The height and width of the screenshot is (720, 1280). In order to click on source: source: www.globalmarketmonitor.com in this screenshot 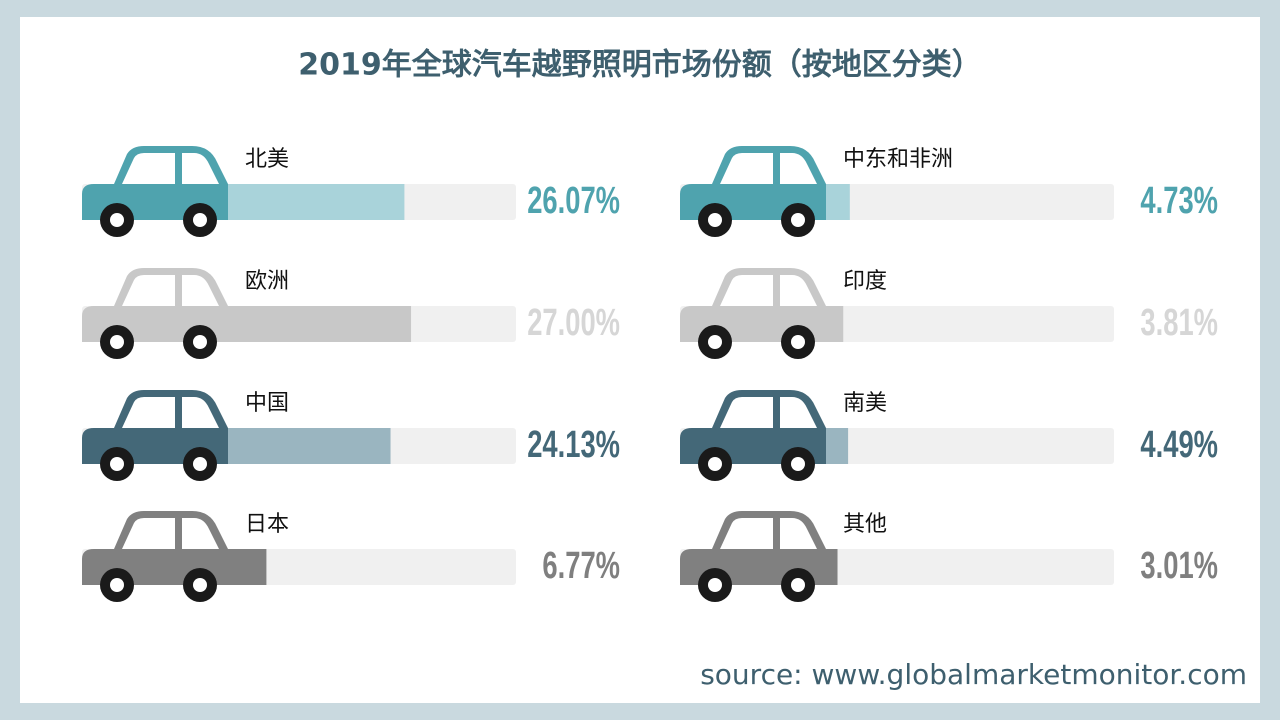, I will do `click(973, 674)`.